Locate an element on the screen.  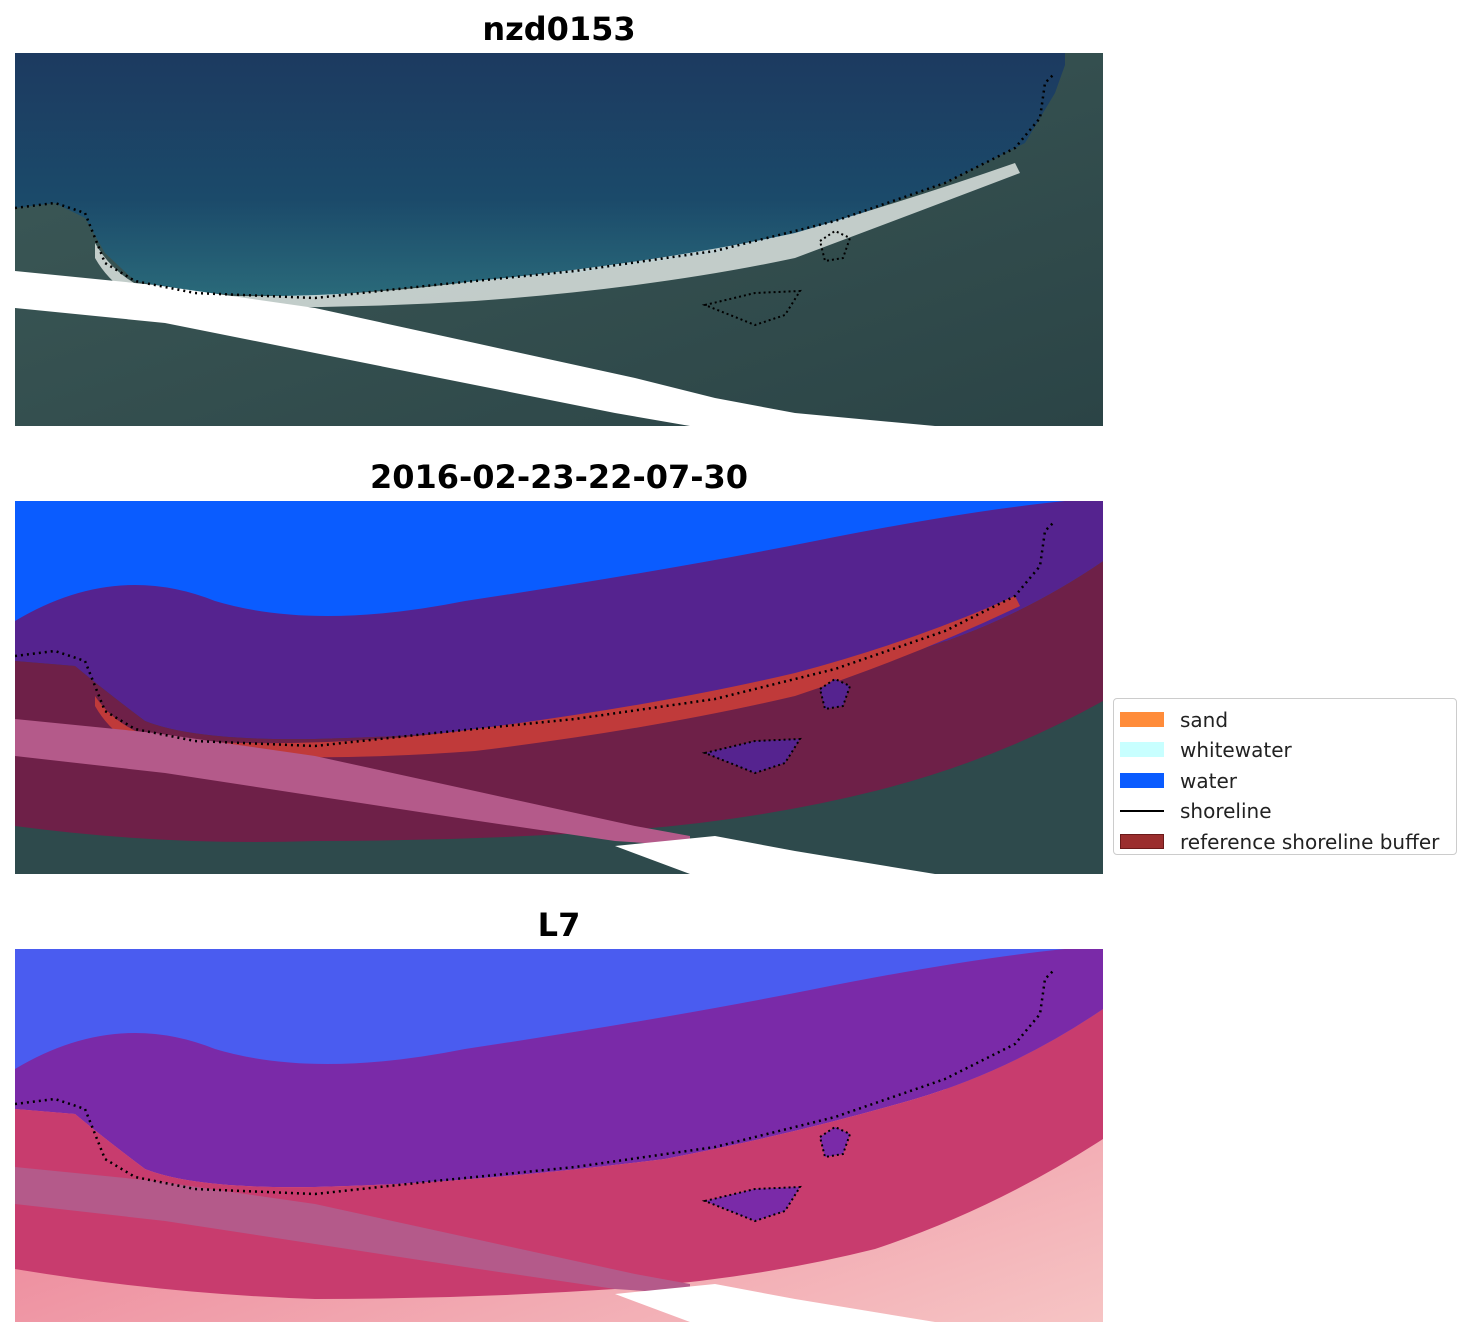
legend-item-reference-buffer: reference shoreline buffer is located at coordinates (1285, 841).